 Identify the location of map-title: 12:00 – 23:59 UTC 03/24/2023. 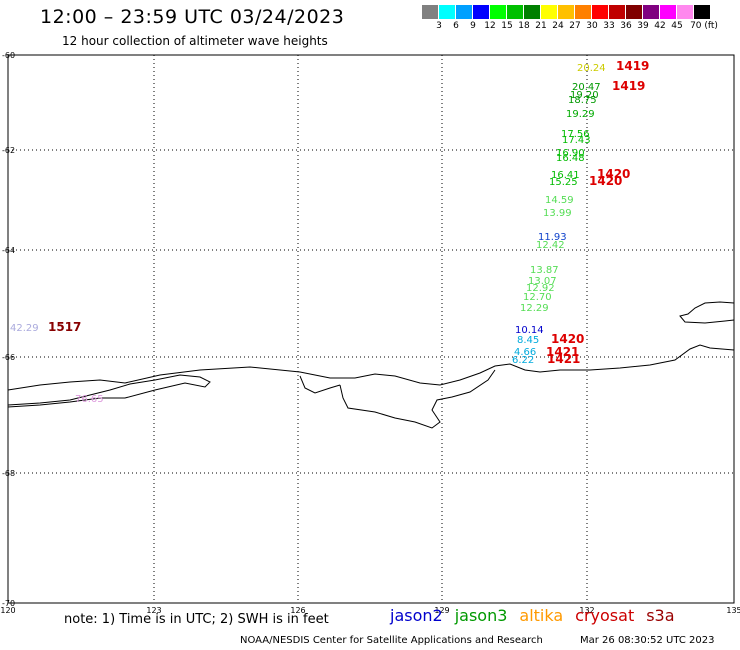
(192, 17).